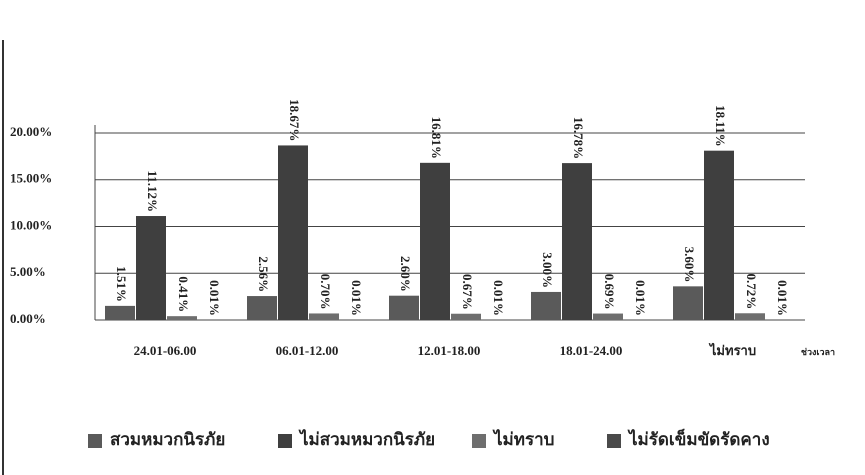  What do you see at coordinates (591, 350) in the screenshot?
I see `x-tick-label: 18.01-24.00` at bounding box center [591, 350].